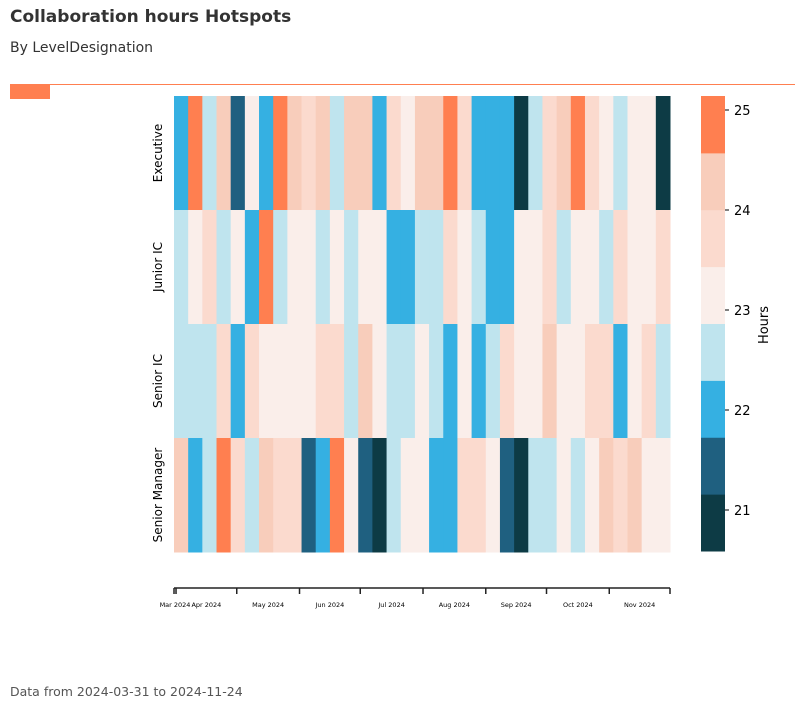  Describe the element at coordinates (454, 605) in the screenshot. I see `x-tick-label: Aug 2024` at that location.